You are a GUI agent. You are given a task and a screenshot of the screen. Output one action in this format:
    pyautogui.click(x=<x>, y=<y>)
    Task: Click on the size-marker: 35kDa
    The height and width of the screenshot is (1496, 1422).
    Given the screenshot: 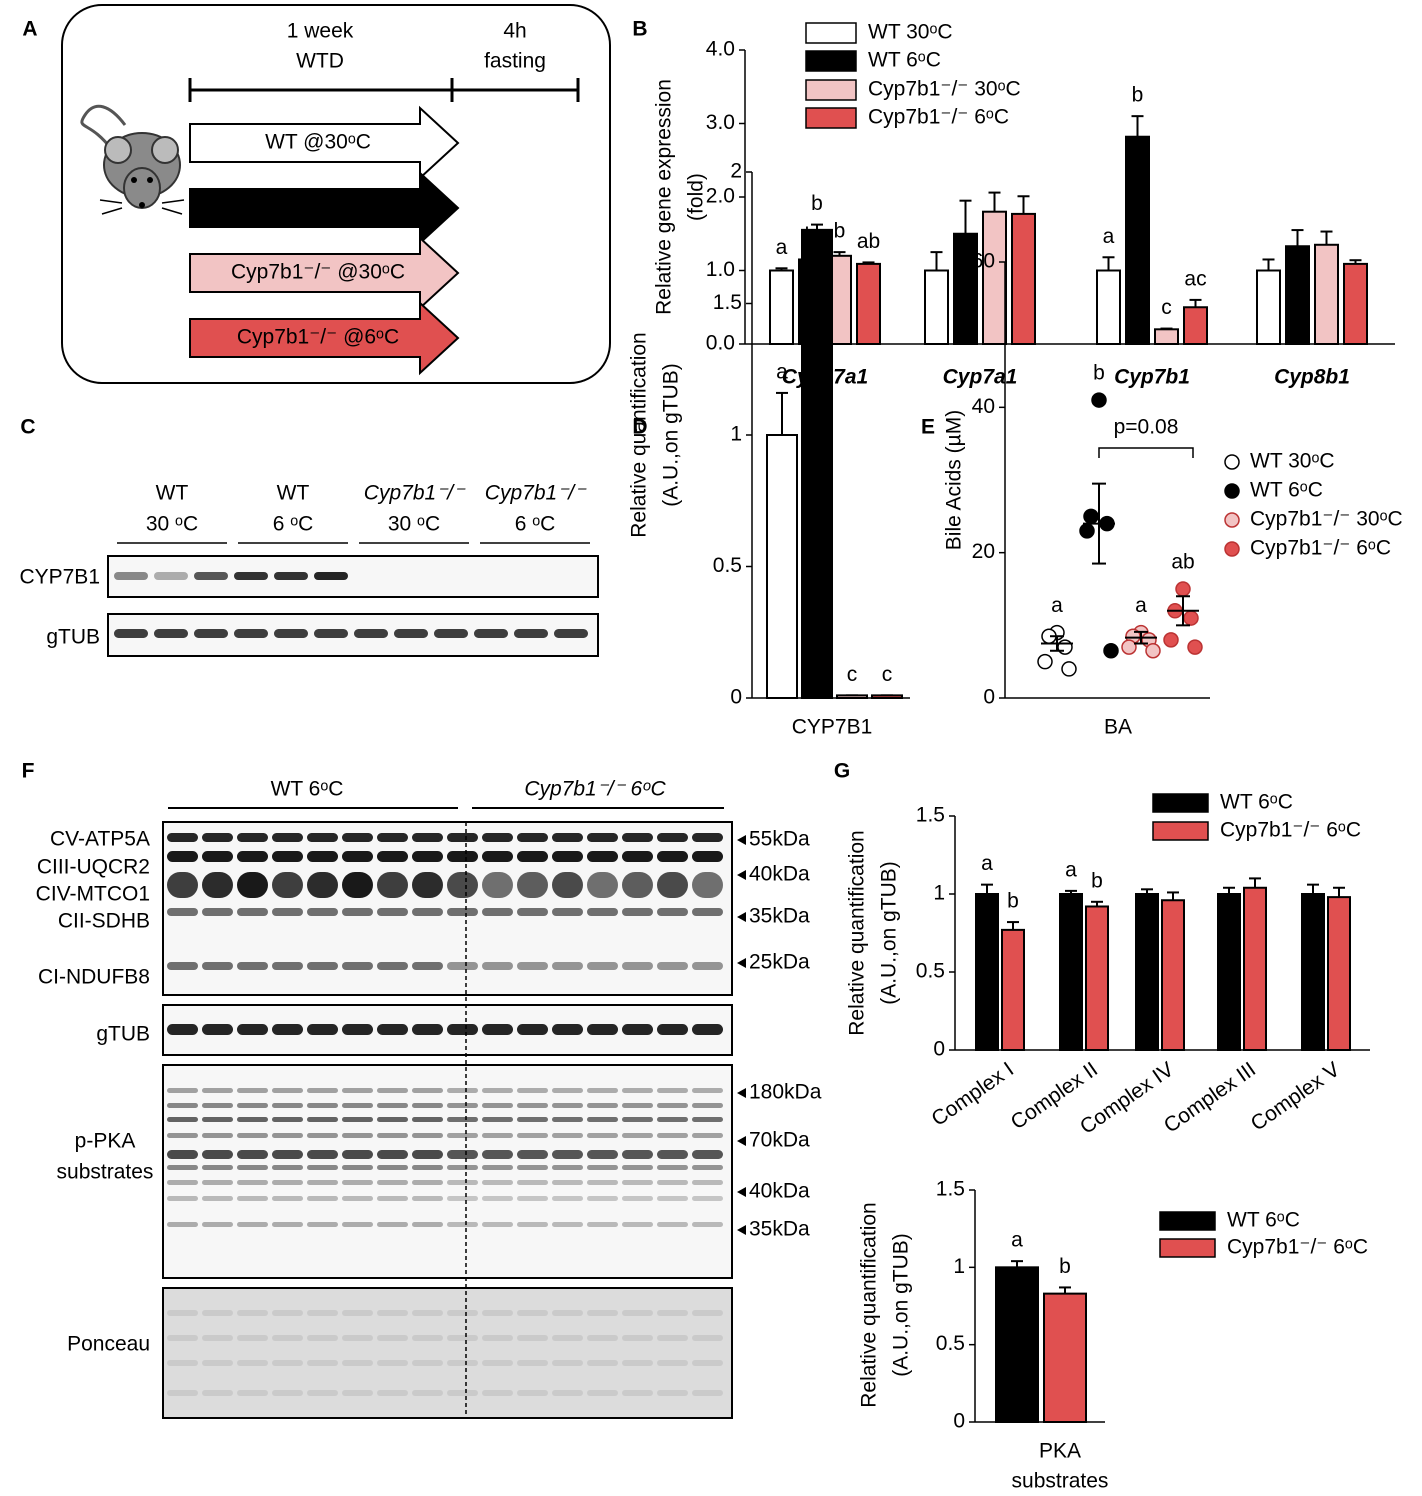 What is the action you would take?
    pyautogui.click(x=779, y=916)
    